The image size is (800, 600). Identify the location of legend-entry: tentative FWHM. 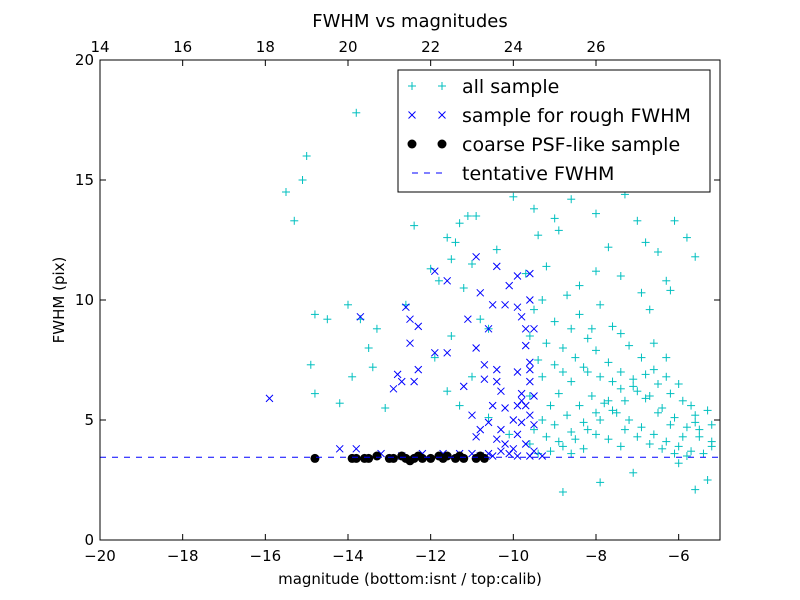
(513, 174).